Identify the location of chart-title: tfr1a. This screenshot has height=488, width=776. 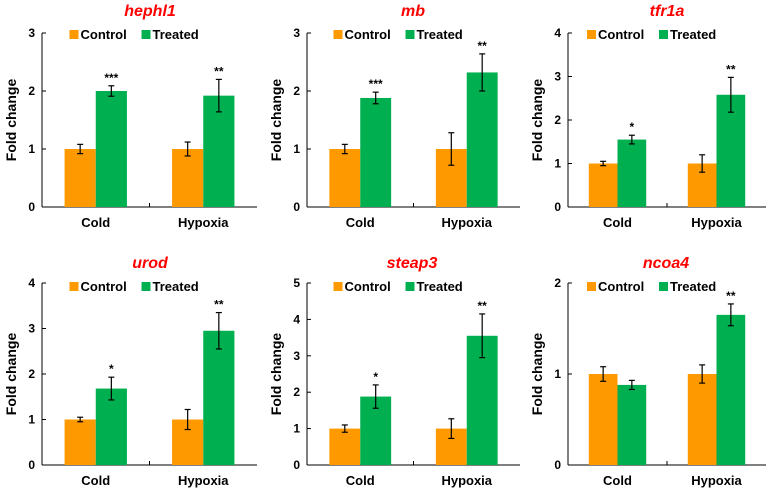
(667, 11).